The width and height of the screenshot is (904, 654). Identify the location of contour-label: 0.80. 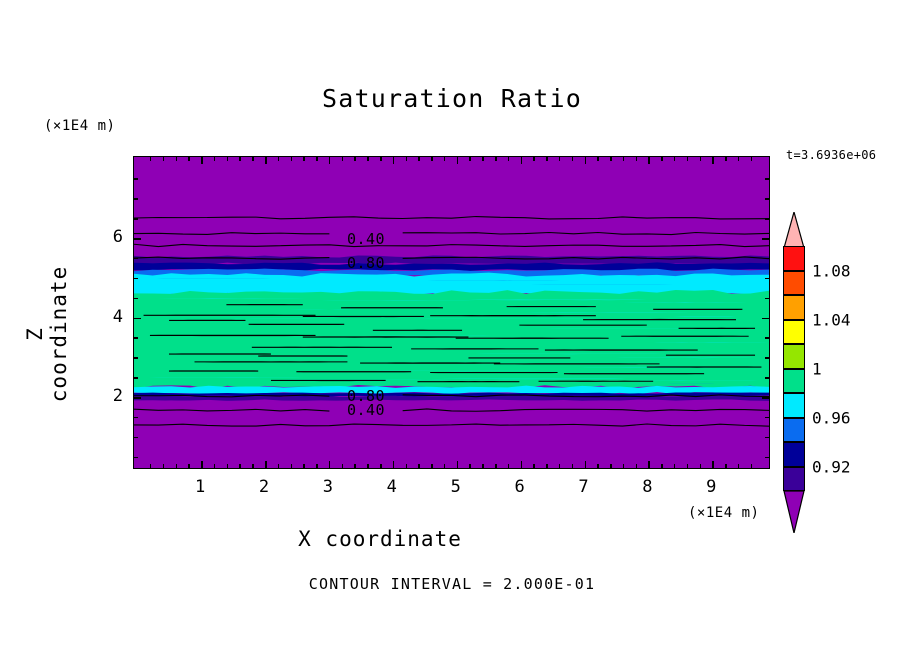
(366, 263).